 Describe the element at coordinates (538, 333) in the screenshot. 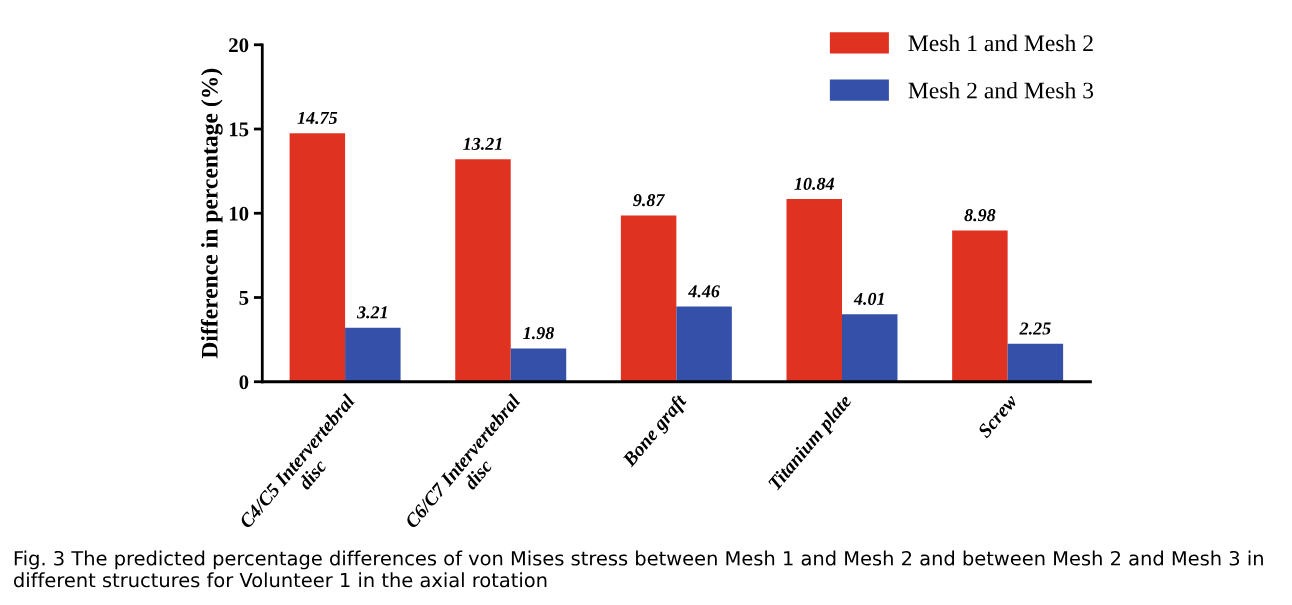

I see `data-label: 1.98` at that location.